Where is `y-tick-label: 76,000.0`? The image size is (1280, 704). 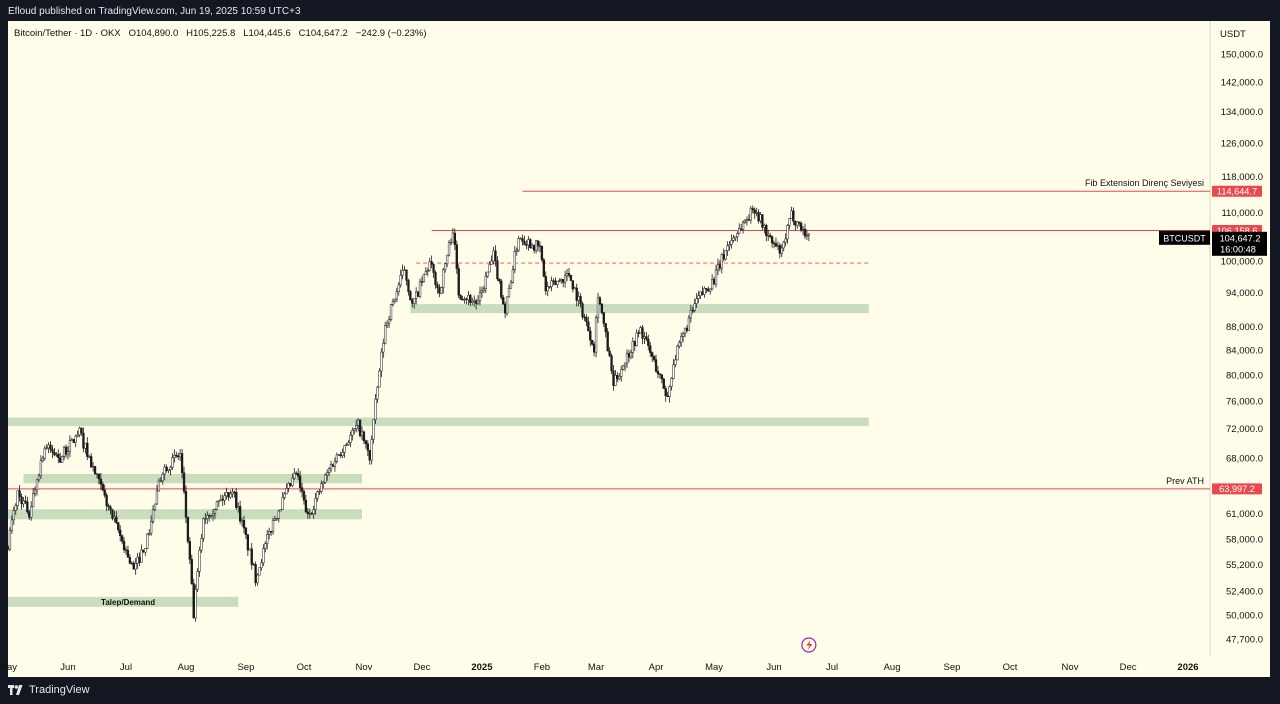
y-tick-label: 76,000.0 is located at coordinates (1244, 402).